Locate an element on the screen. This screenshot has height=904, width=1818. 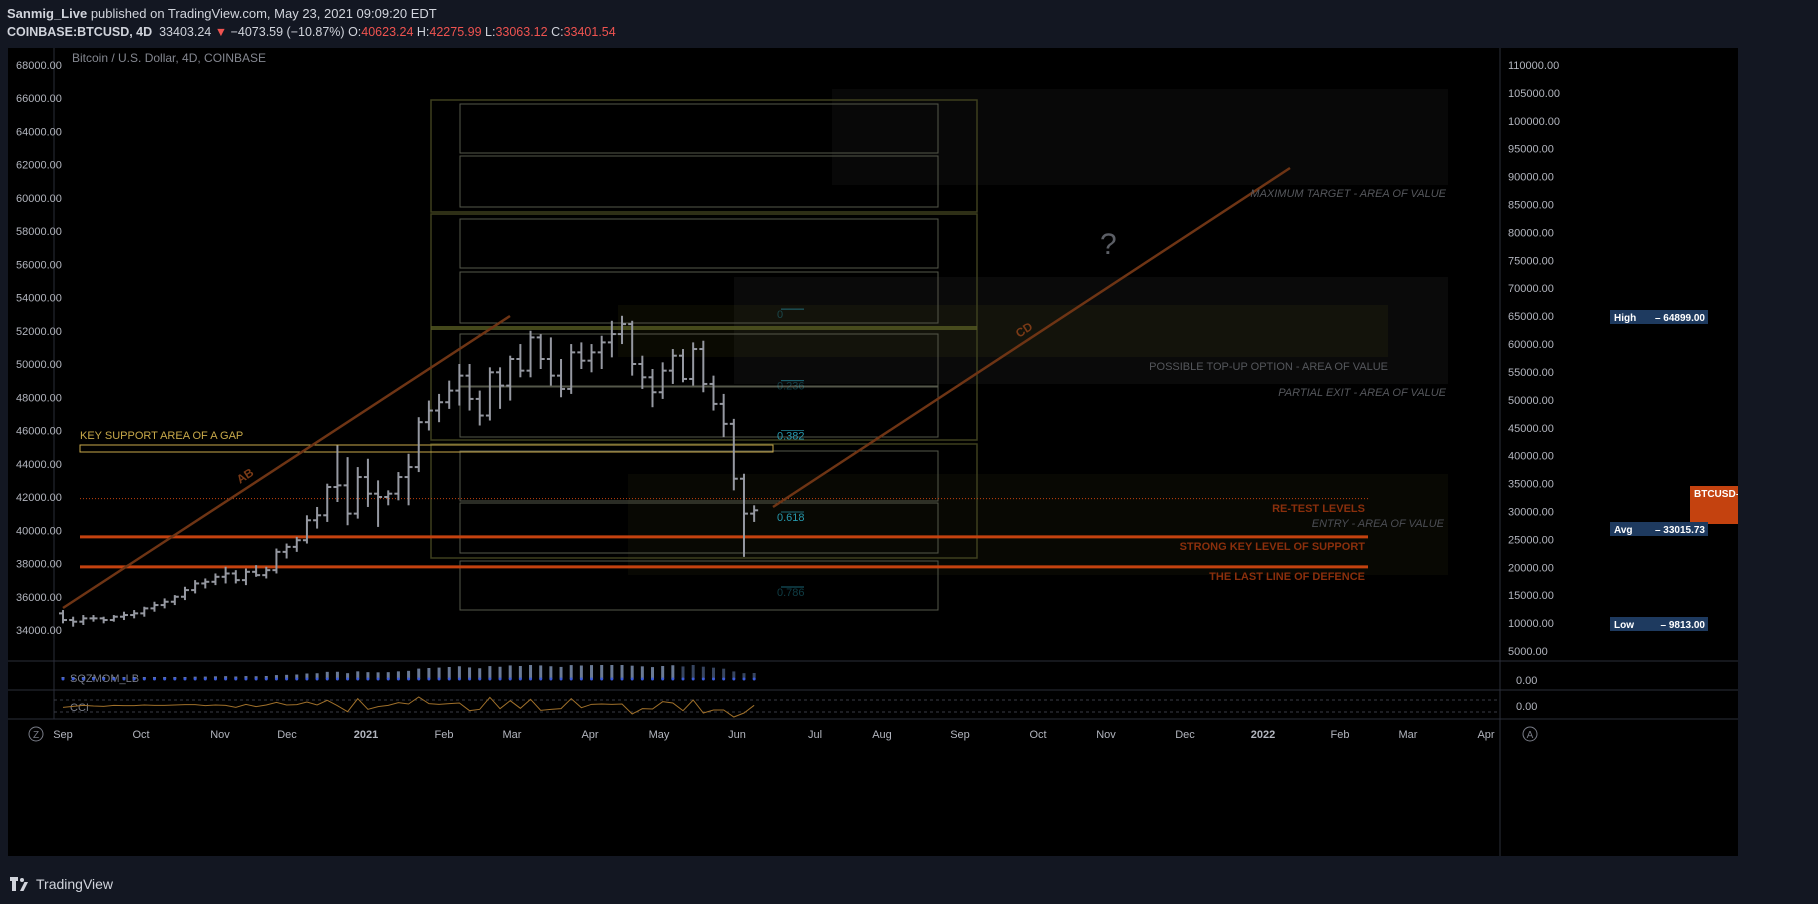
left-axis-tick: 62000.00 is located at coordinates (39, 166).